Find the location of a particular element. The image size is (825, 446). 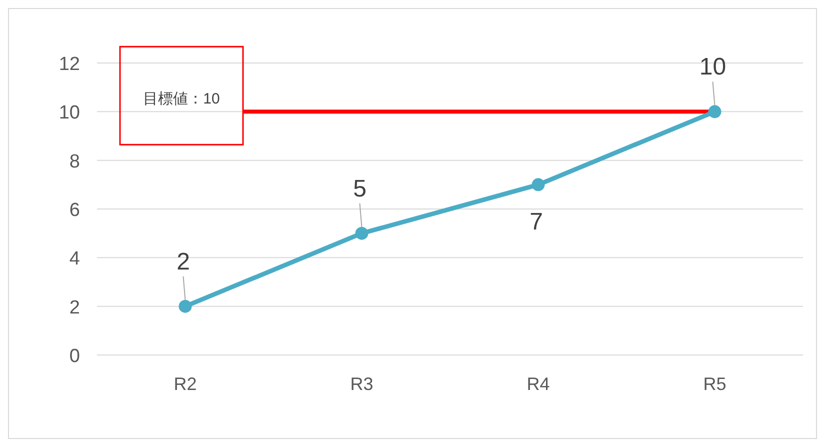

y-tick-label: 8 is located at coordinates (74, 161).